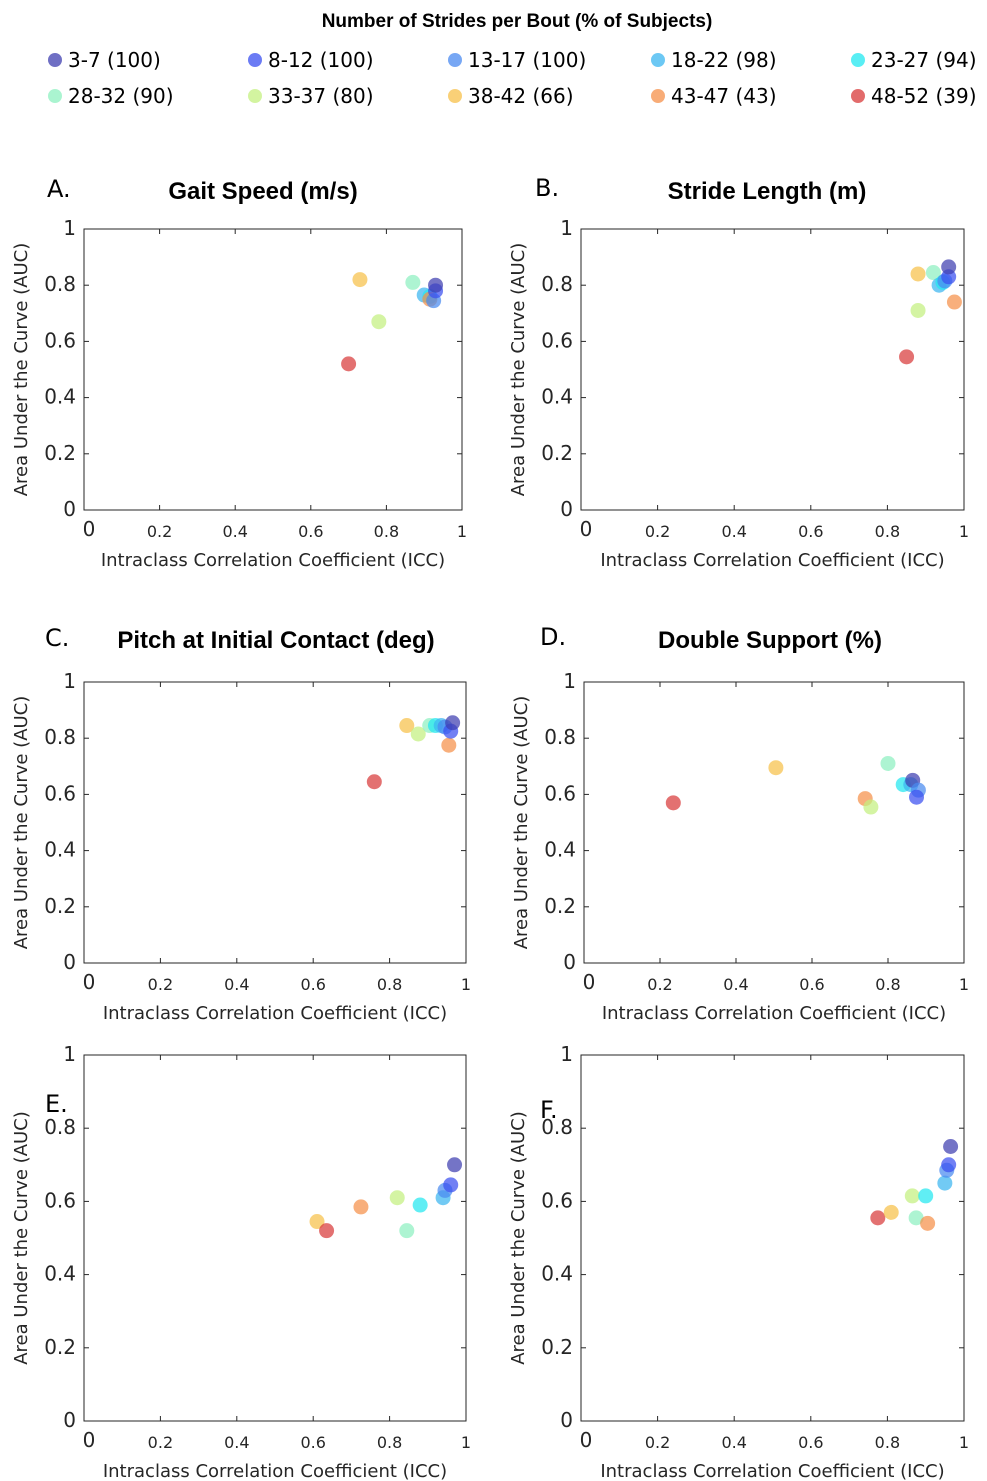  Describe the element at coordinates (275, 640) in the screenshot. I see `panel-title: Pitch at Initial Contact (deg)` at that location.